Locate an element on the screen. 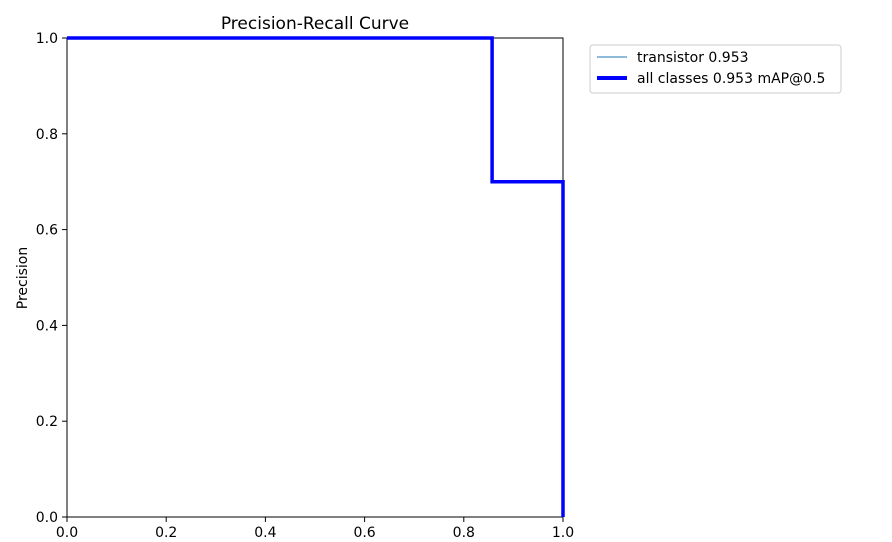  x-tick-label: 0.4 is located at coordinates (265, 533).